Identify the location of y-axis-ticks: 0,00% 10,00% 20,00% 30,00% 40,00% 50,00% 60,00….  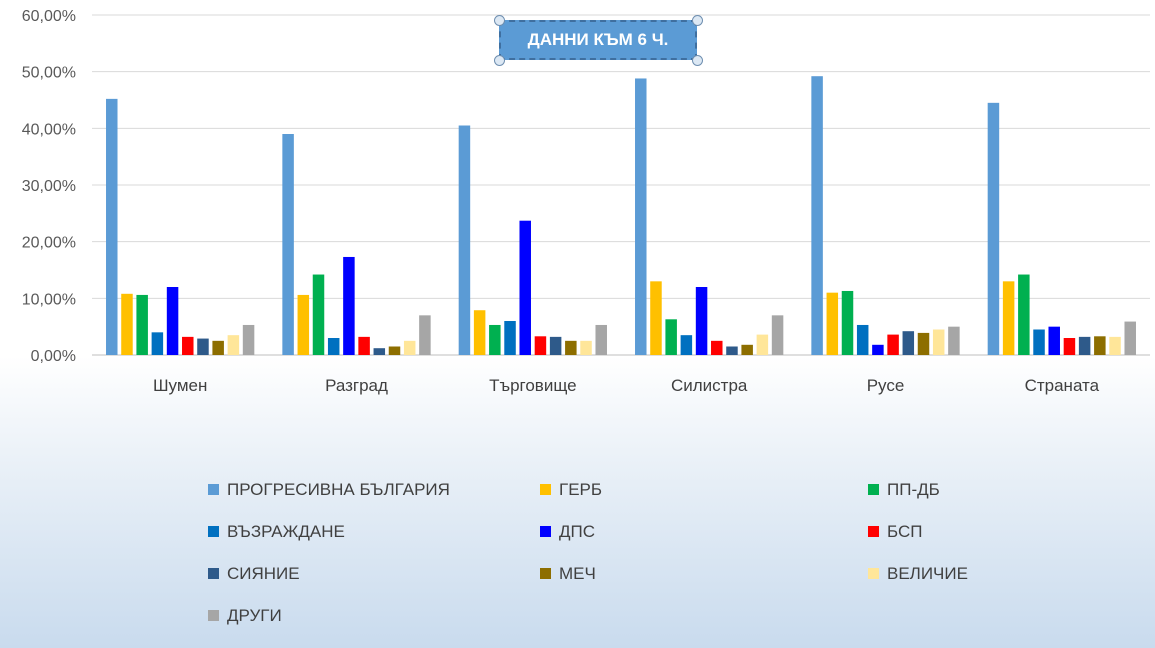
(49, 186).